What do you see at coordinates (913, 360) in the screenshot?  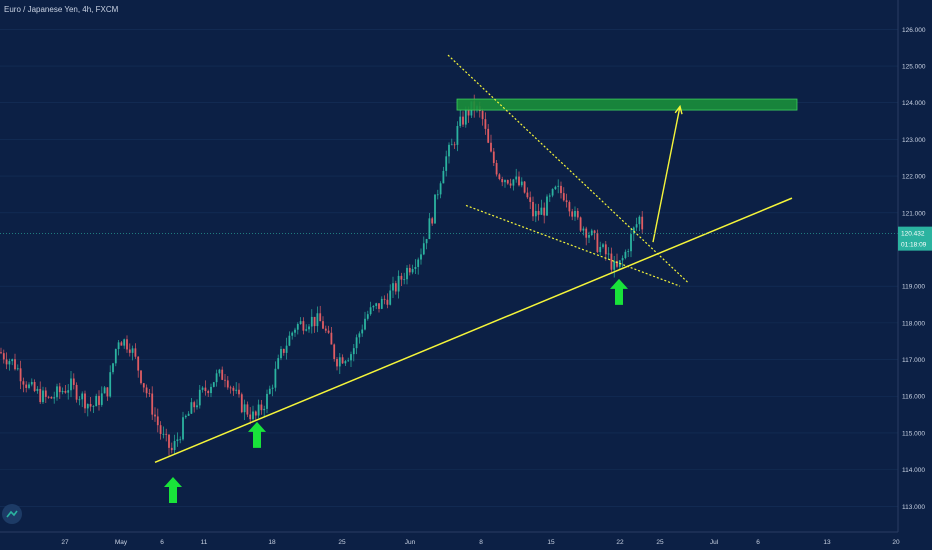 I see `price-tick-label: 117.000` at bounding box center [913, 360].